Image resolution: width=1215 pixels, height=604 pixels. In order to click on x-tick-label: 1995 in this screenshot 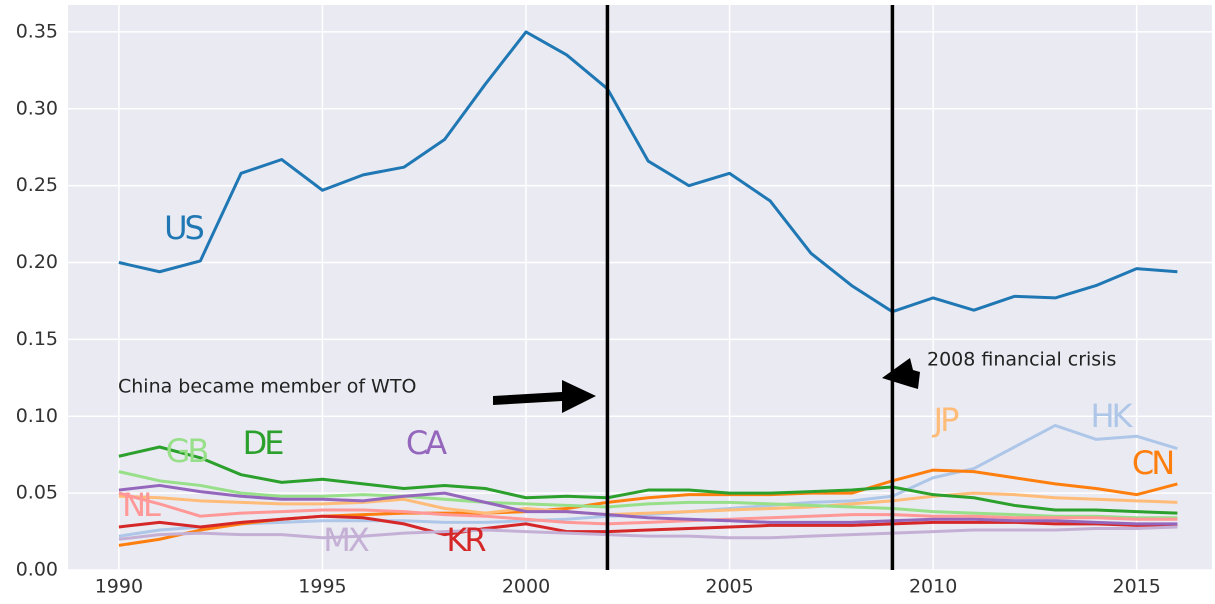, I will do `click(322, 587)`.